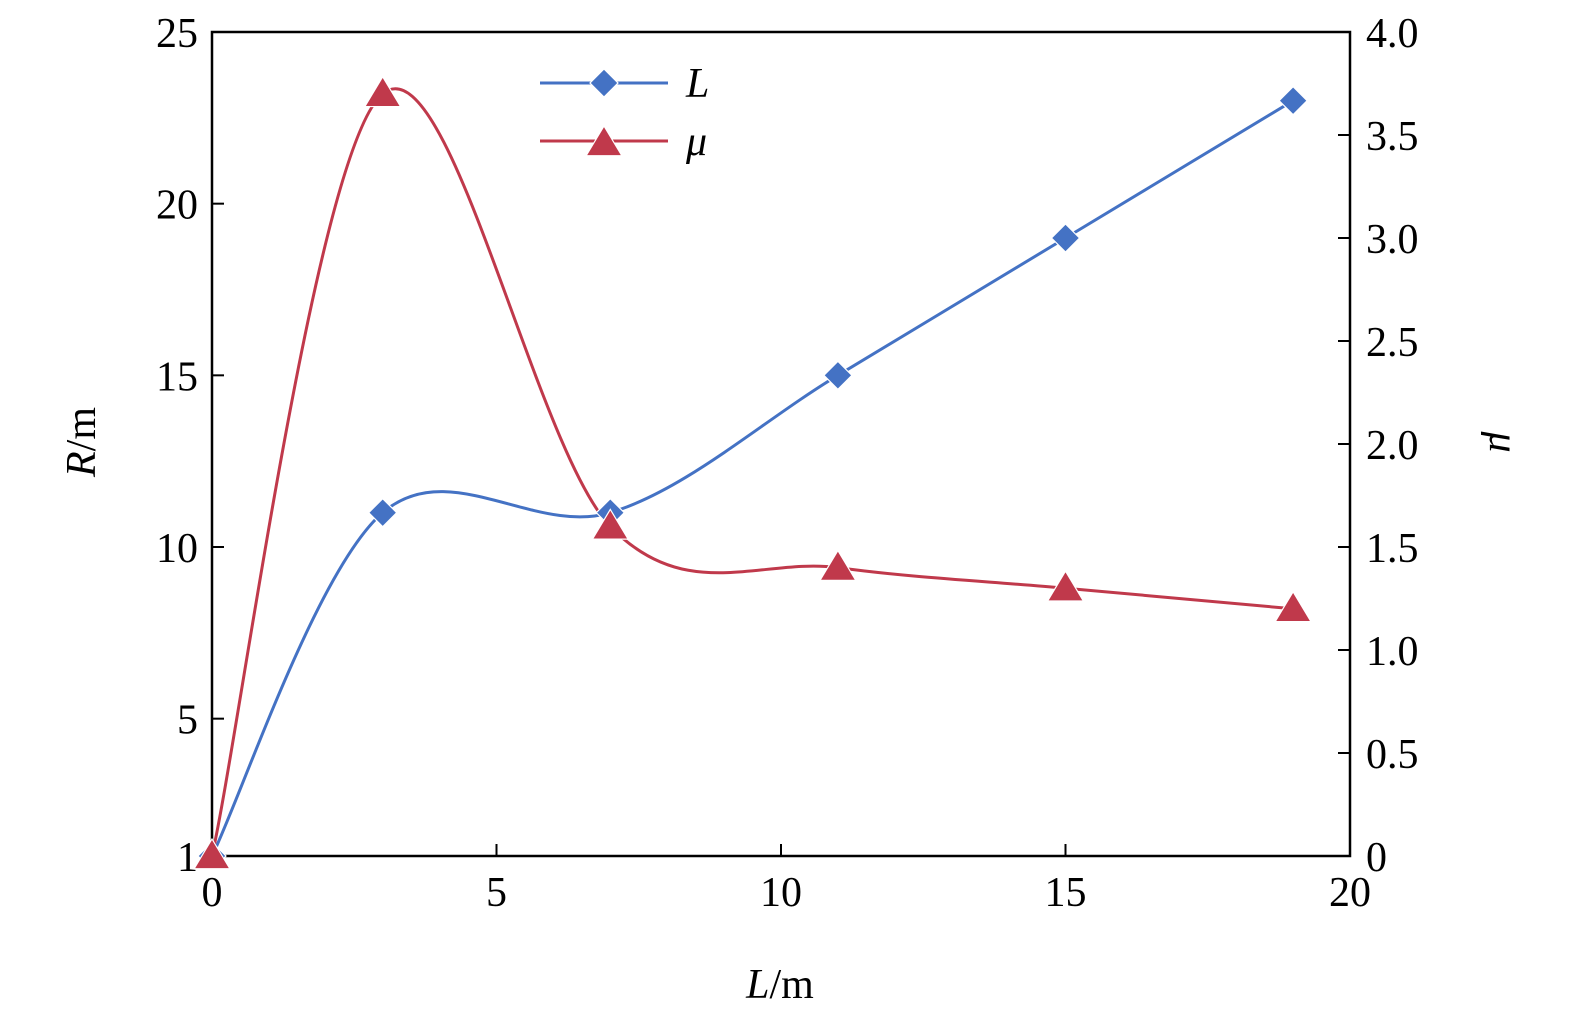 The width and height of the screenshot is (1575, 1031). I want to click on legend-label-l: L, so click(697, 84).